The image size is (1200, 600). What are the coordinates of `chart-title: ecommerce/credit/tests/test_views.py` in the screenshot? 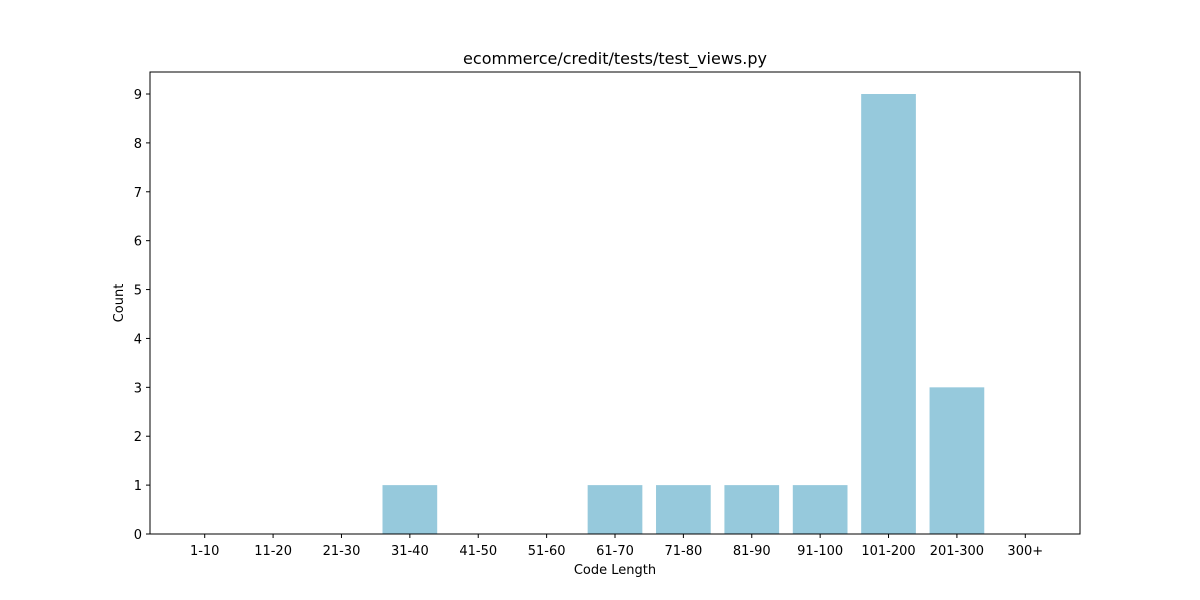 It's located at (615, 59).